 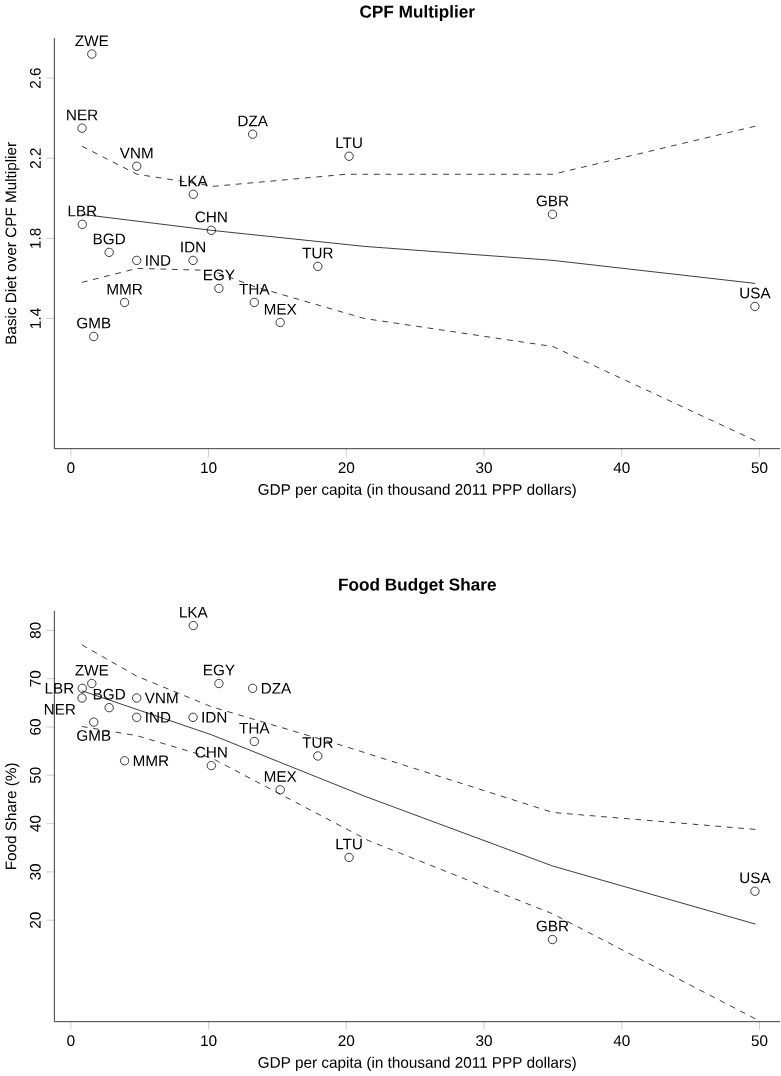 What do you see at coordinates (92, 670) in the screenshot?
I see `annotation: ZWE` at bounding box center [92, 670].